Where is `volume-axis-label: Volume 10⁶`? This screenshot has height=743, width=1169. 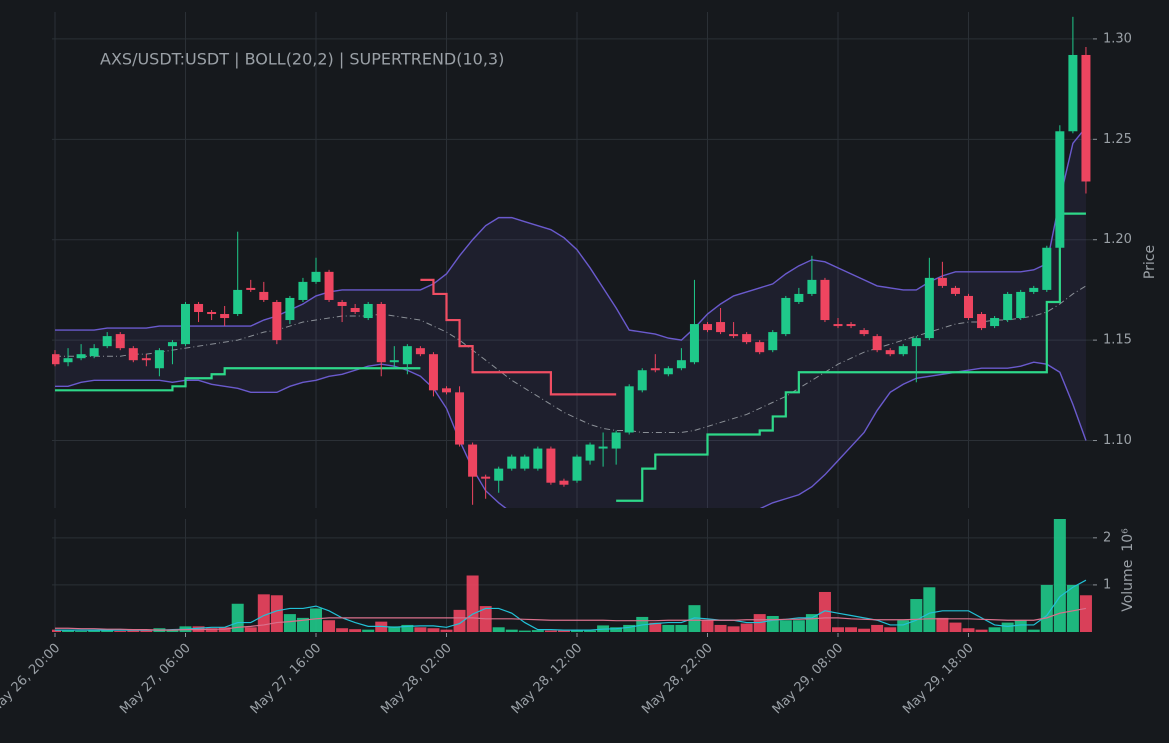 volume-axis-label: Volume 10⁶ is located at coordinates (1128, 570).